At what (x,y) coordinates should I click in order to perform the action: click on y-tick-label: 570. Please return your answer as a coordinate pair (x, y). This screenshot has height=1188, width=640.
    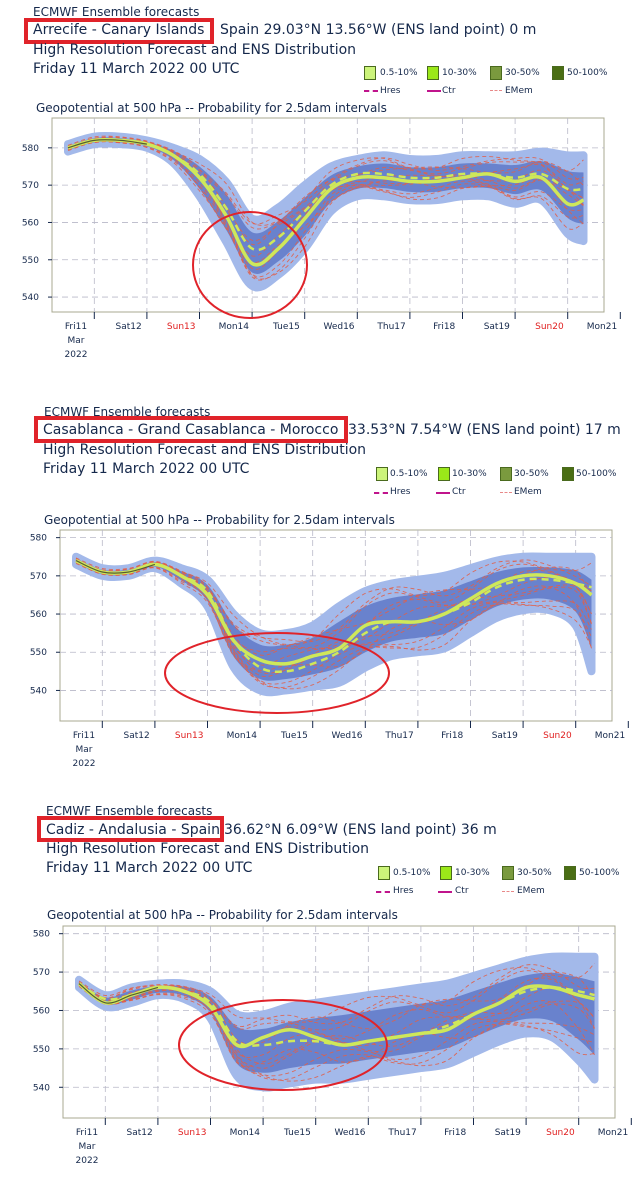
    Looking at the image, I should click on (41, 973).